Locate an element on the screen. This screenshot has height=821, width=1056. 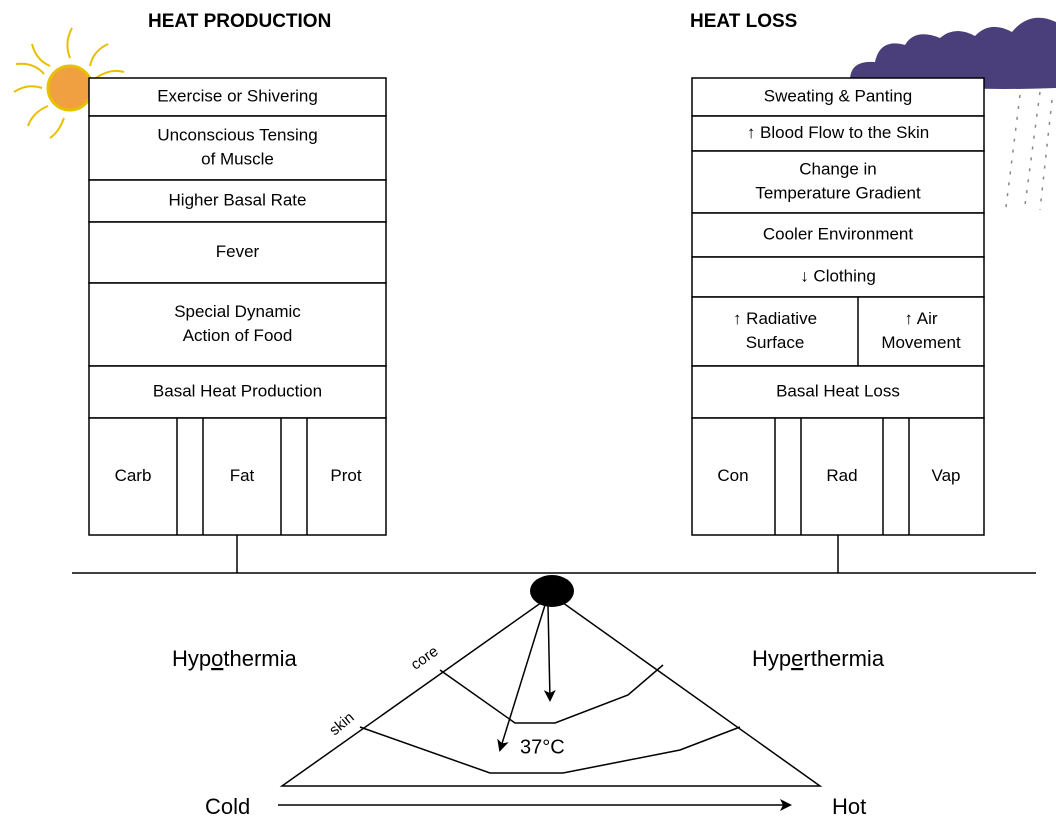
cold: Cold is located at coordinates (227, 806).